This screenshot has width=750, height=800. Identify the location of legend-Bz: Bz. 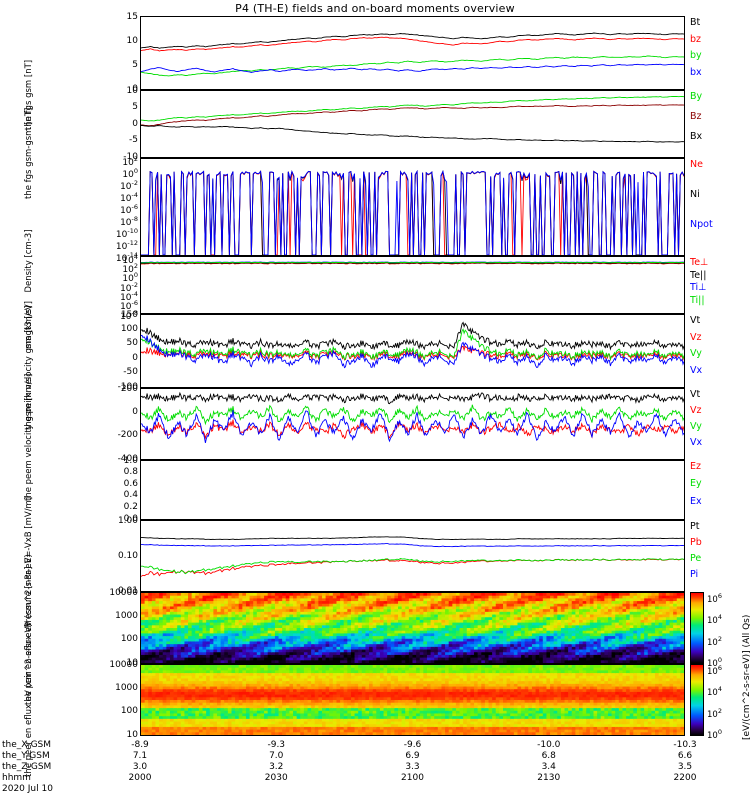
(696, 116).